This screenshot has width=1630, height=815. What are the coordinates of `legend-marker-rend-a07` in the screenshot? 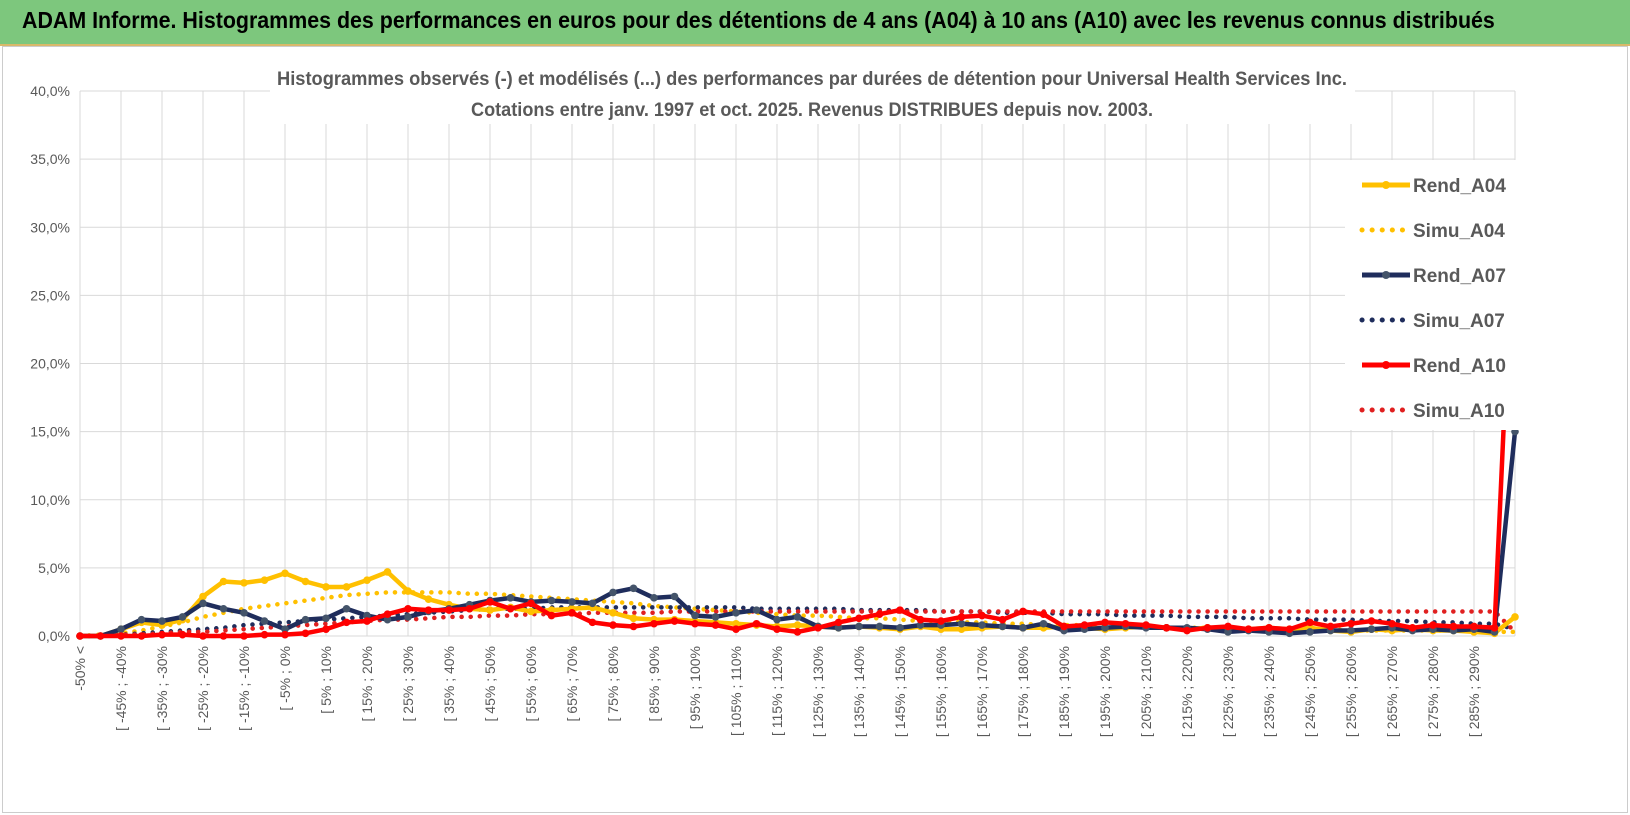 It's located at (1386, 275).